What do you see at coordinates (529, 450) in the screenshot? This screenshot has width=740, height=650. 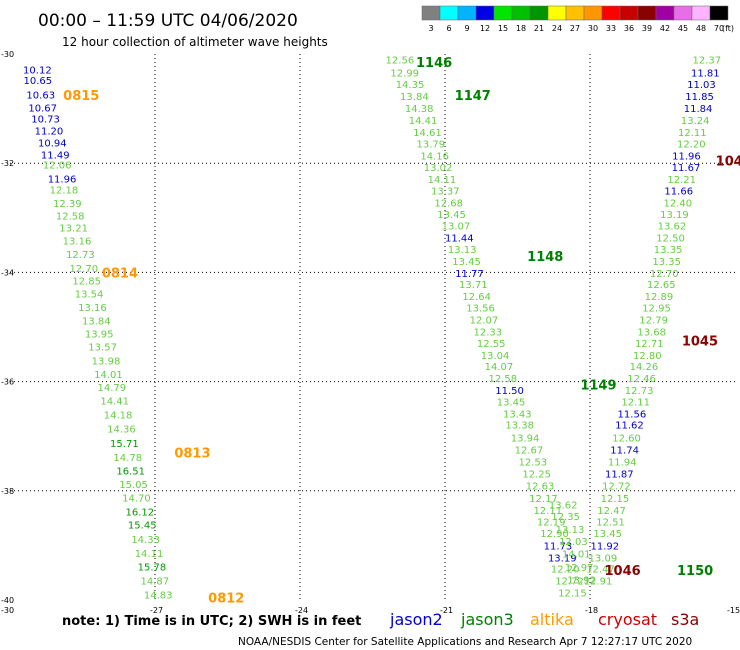 I see `swh-point-label: 12.67` at bounding box center [529, 450].